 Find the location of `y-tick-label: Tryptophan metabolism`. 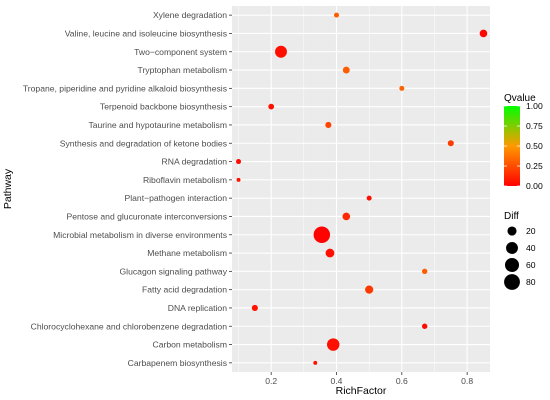

y-tick-label: Tryptophan metabolism is located at coordinates (182, 70).